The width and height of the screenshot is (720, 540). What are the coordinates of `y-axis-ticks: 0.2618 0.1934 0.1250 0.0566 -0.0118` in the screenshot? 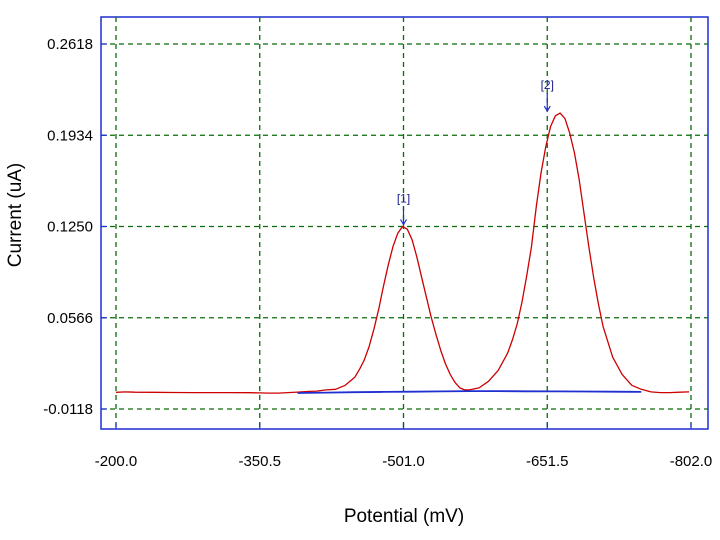 It's located at (75, 227).